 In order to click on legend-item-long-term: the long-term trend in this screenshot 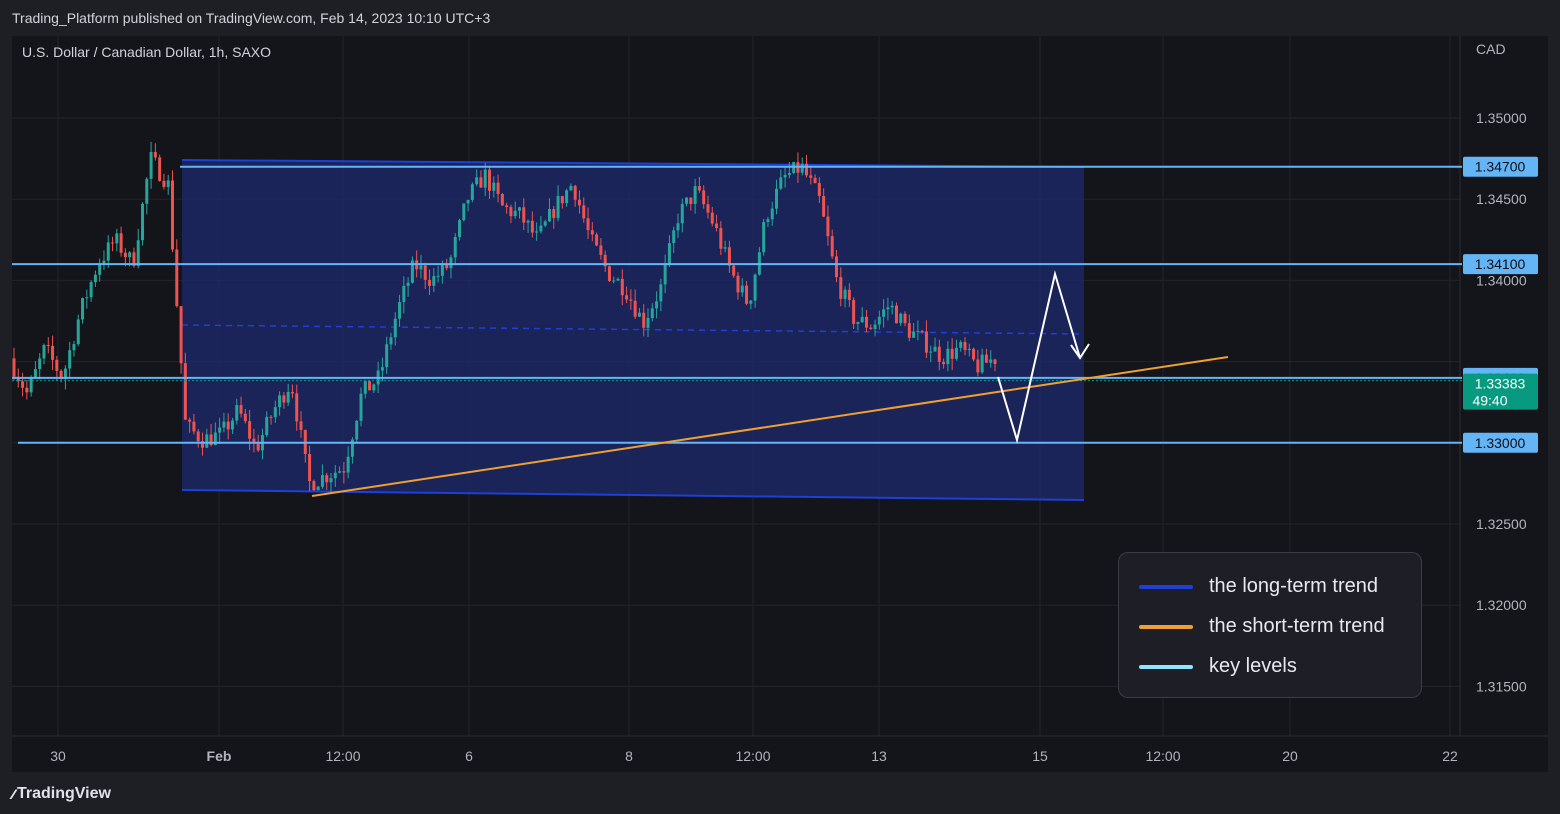, I will do `click(1258, 586)`.